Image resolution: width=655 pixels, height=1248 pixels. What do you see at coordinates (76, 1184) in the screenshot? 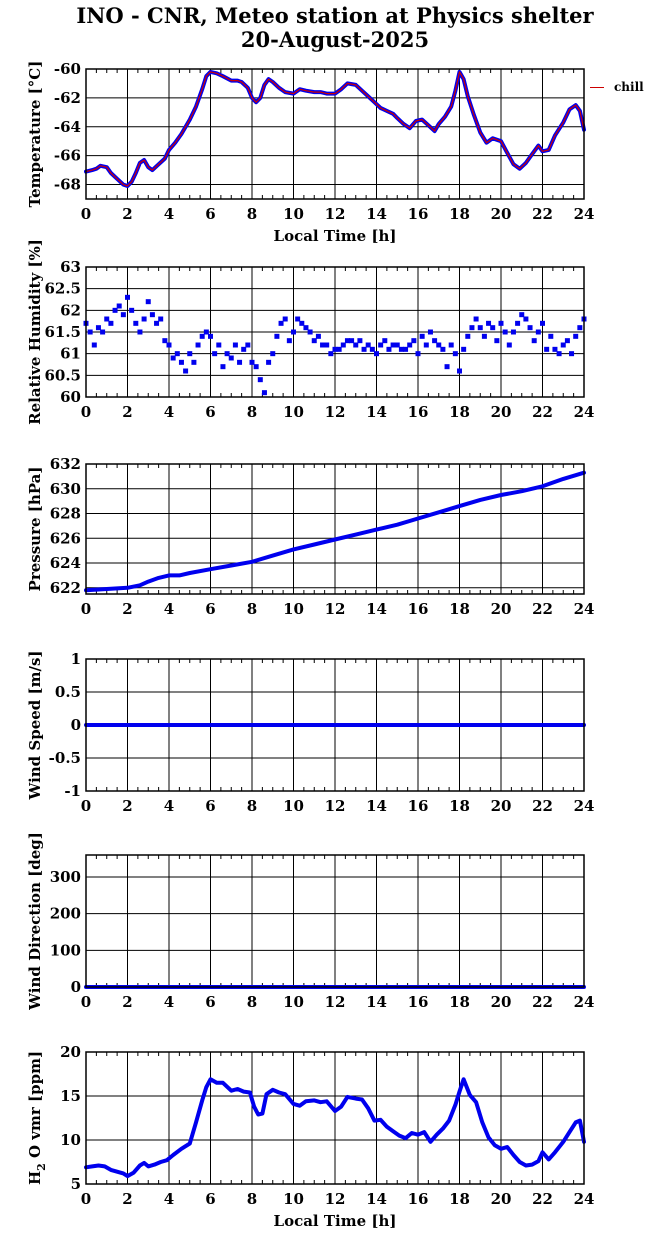
I see `y-tick-label: 5` at bounding box center [76, 1184].